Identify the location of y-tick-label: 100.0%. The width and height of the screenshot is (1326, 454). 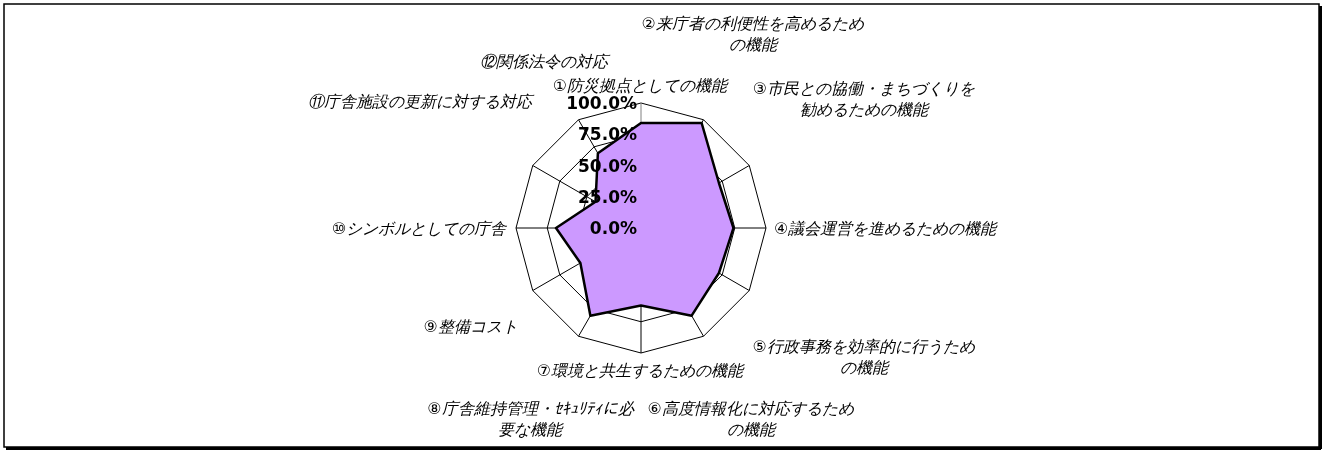
(601, 103).